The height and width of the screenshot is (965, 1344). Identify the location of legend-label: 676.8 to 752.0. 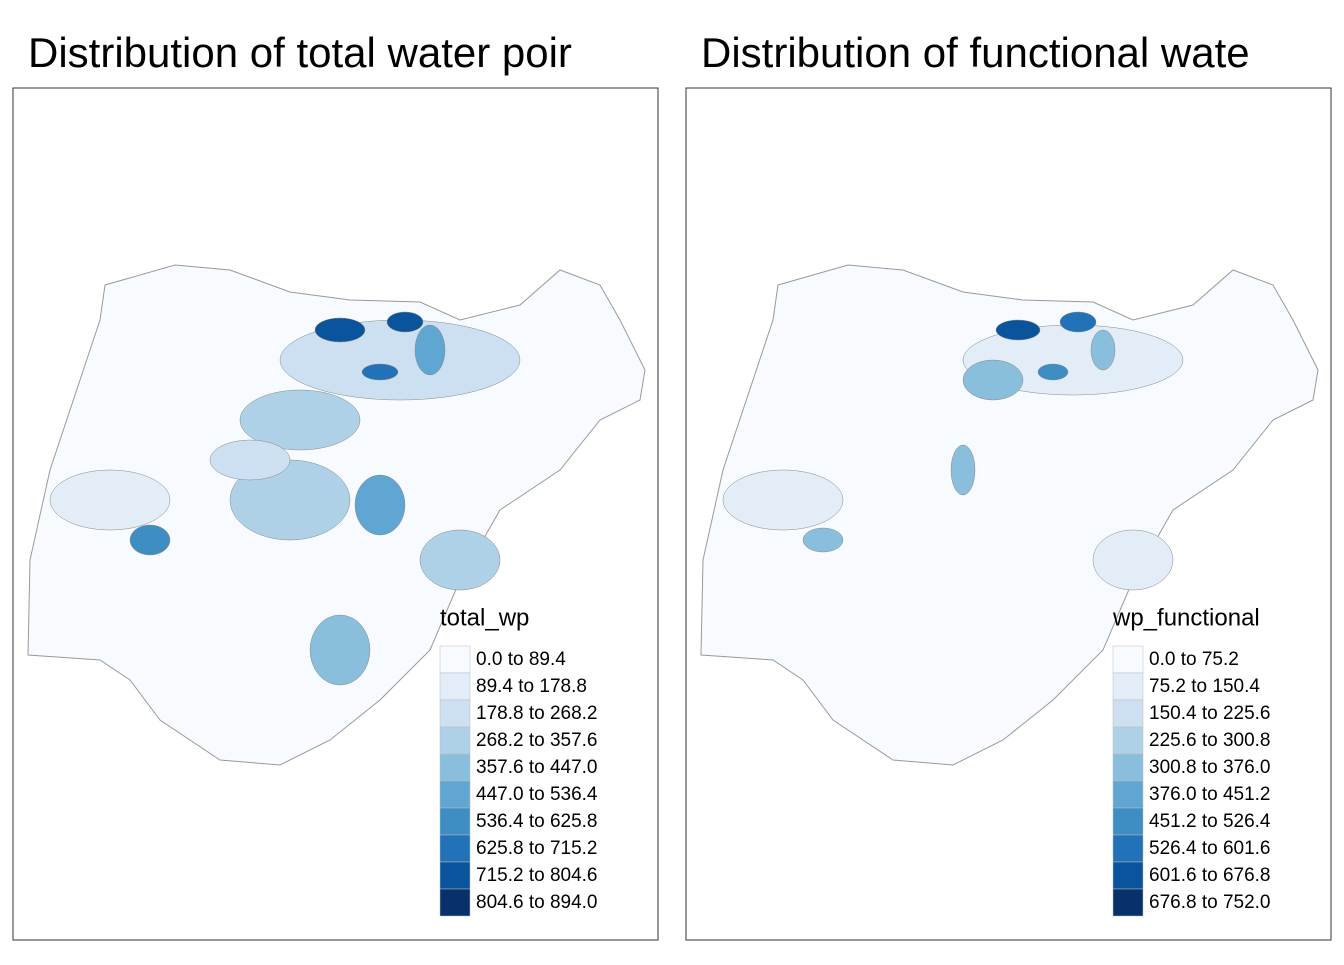
(1210, 902).